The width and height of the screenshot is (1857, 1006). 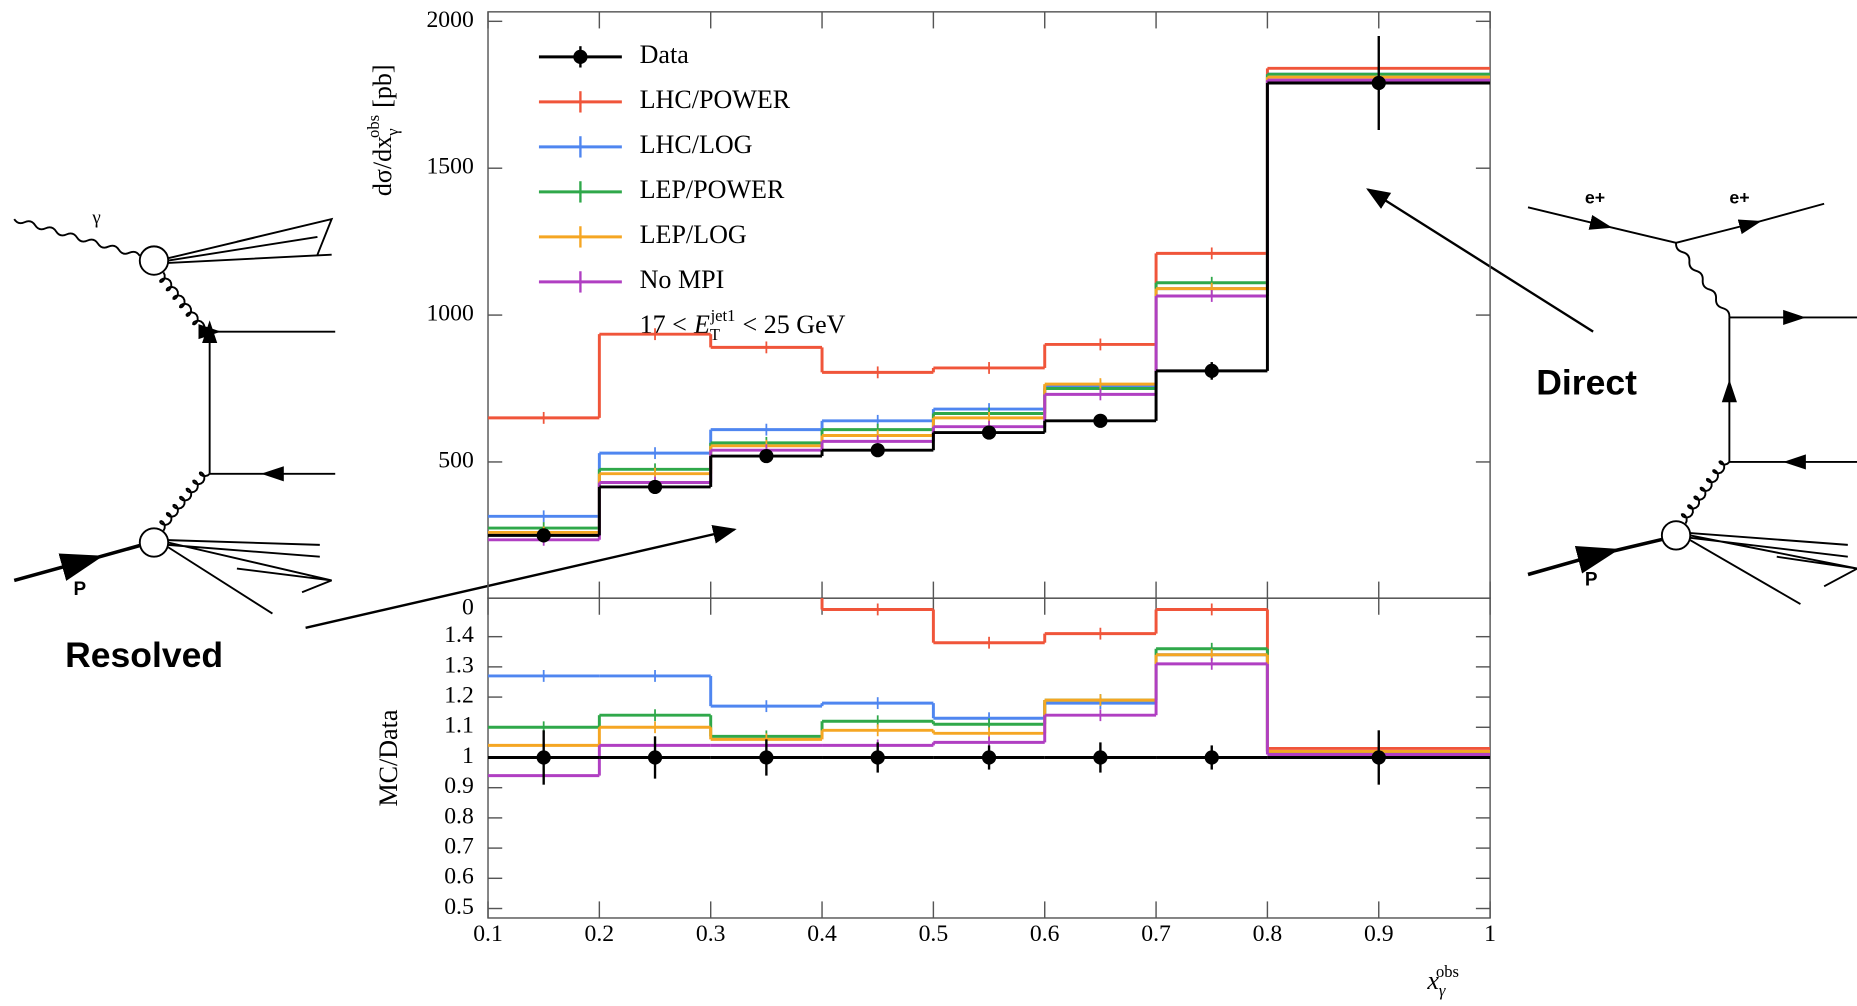 What do you see at coordinates (1586, 382) in the screenshot?
I see `direct-label: Direct` at bounding box center [1586, 382].